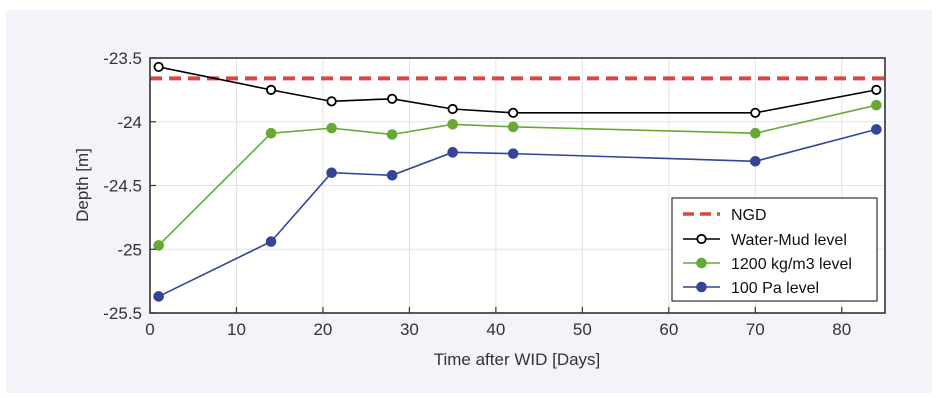 This screenshot has height=398, width=940. Describe the element at coordinates (122, 58) in the screenshot. I see `y-tick-label: -23.5` at that location.